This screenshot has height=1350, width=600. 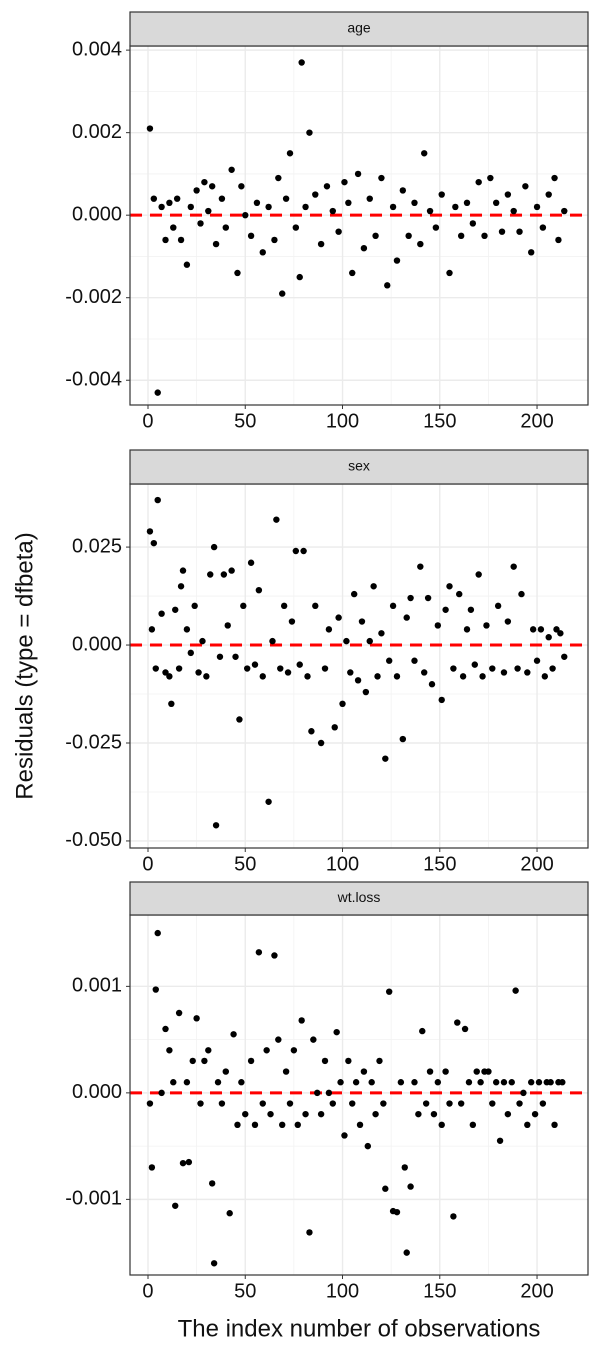 I want to click on y-tick-label: 0.000, so click(x=97, y=644).